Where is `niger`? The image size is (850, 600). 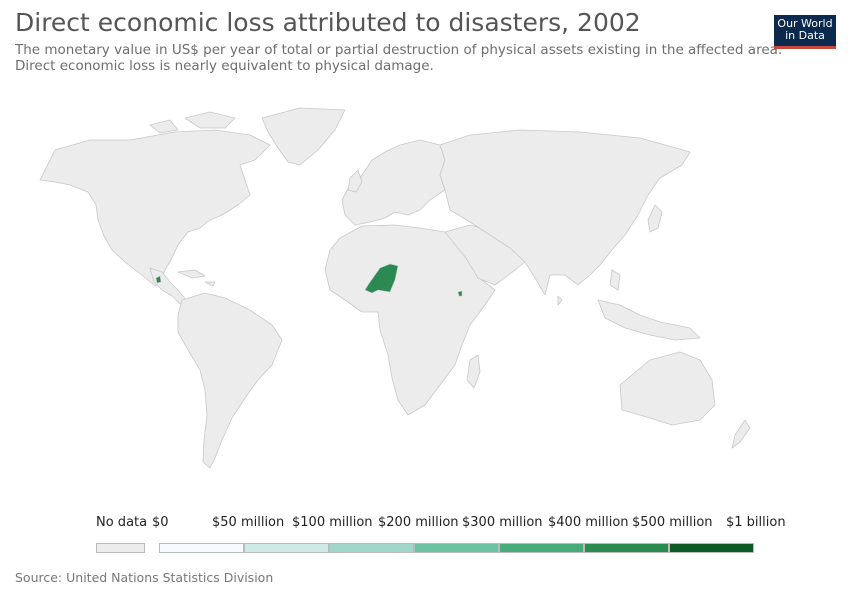 niger is located at coordinates (381, 278).